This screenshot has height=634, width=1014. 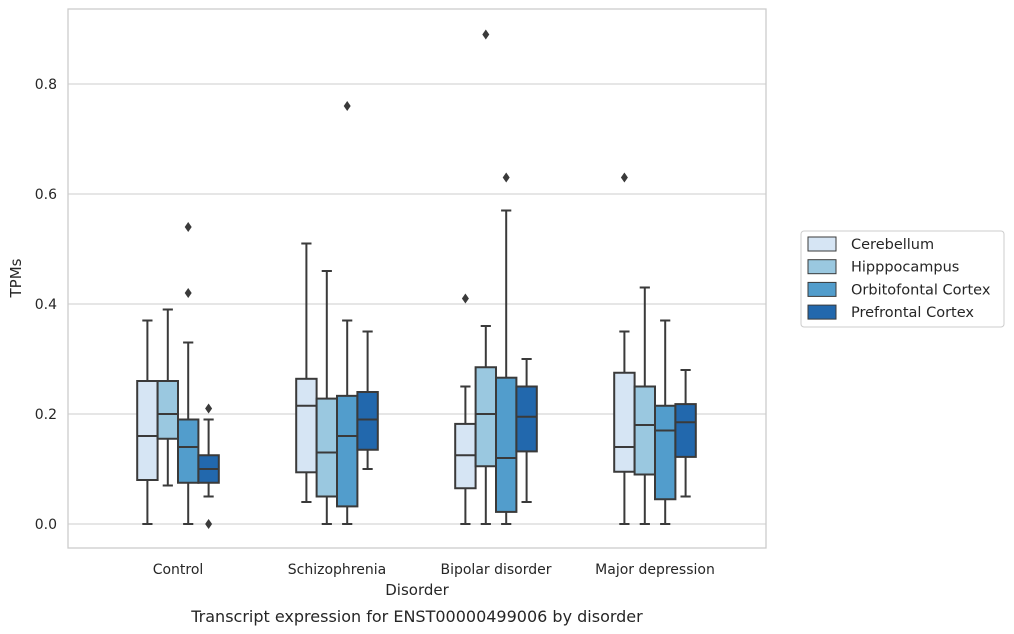 I want to click on x-tick-label: Control, so click(x=178, y=570).